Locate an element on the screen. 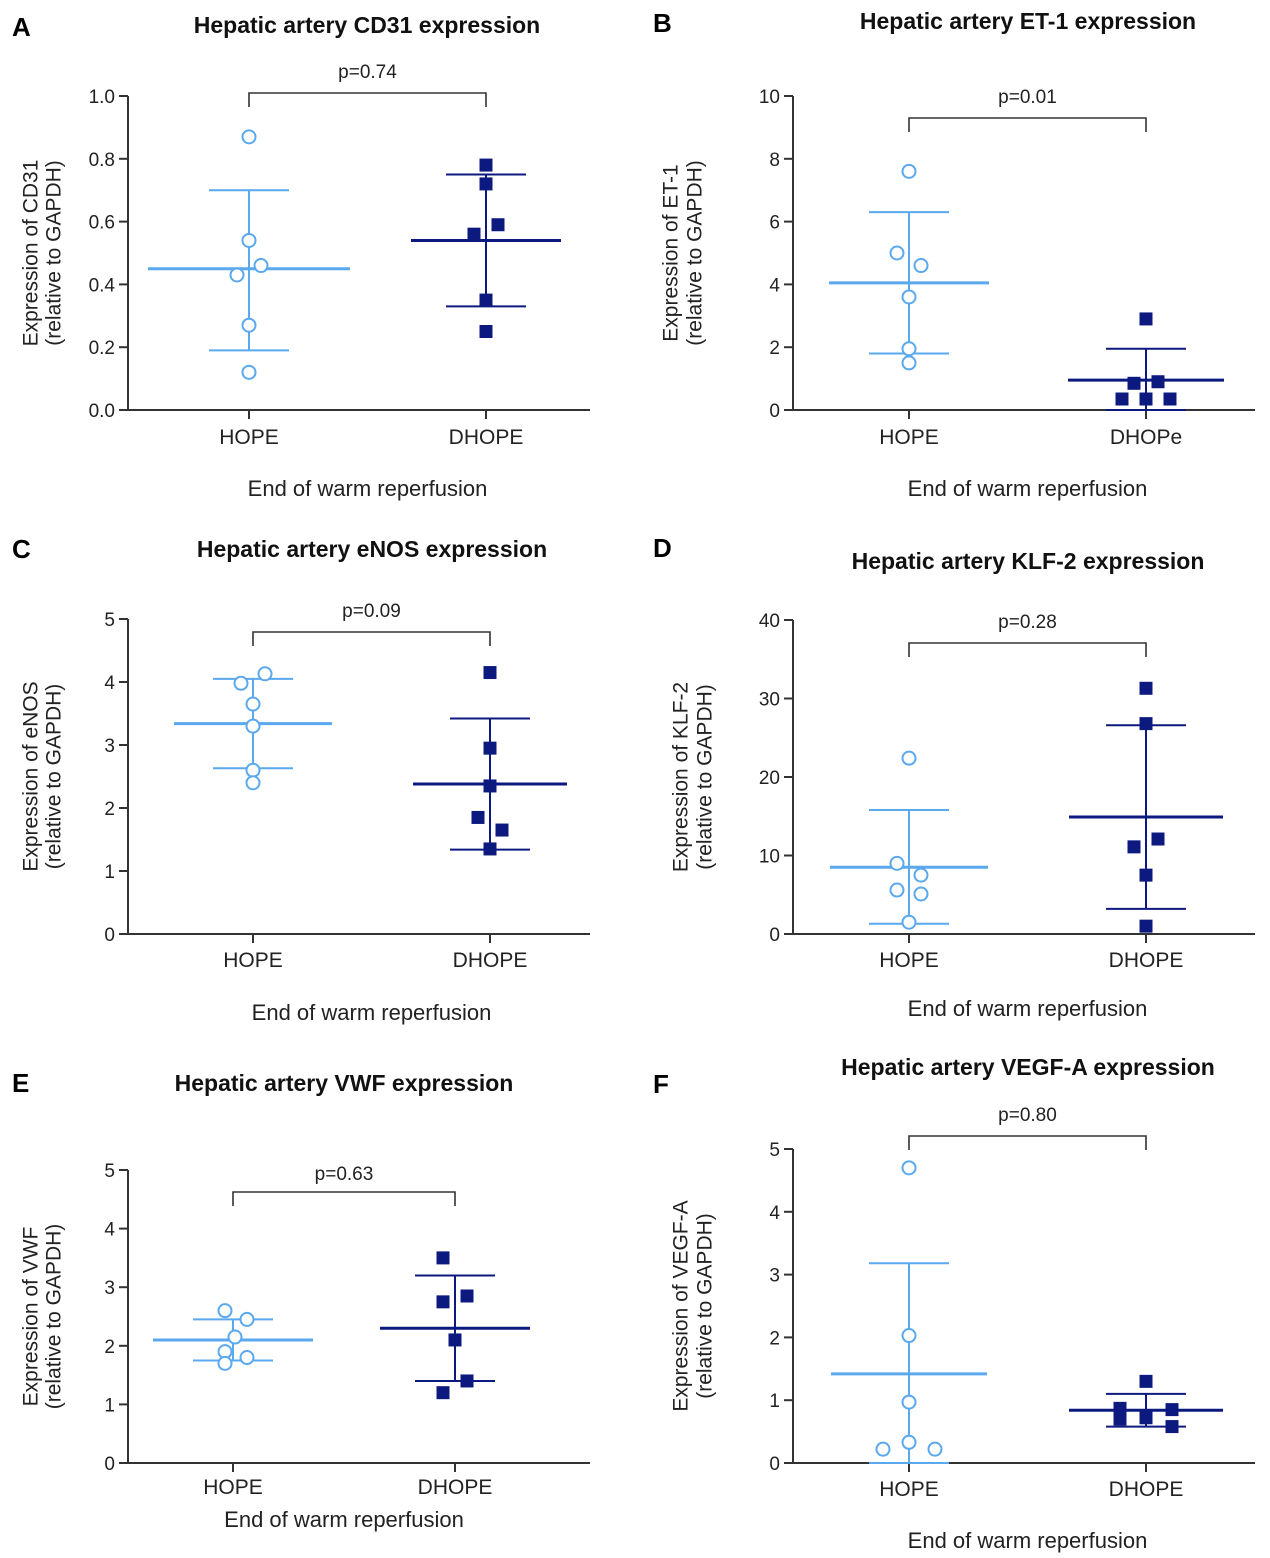  x-tick-label: HOPE is located at coordinates (909, 1489).